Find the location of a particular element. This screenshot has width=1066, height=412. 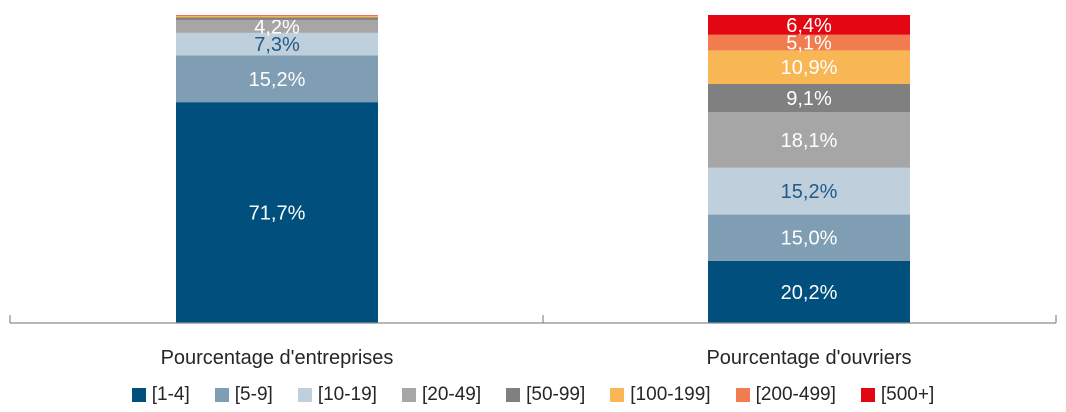

legend-label: [50-99] is located at coordinates (556, 394).